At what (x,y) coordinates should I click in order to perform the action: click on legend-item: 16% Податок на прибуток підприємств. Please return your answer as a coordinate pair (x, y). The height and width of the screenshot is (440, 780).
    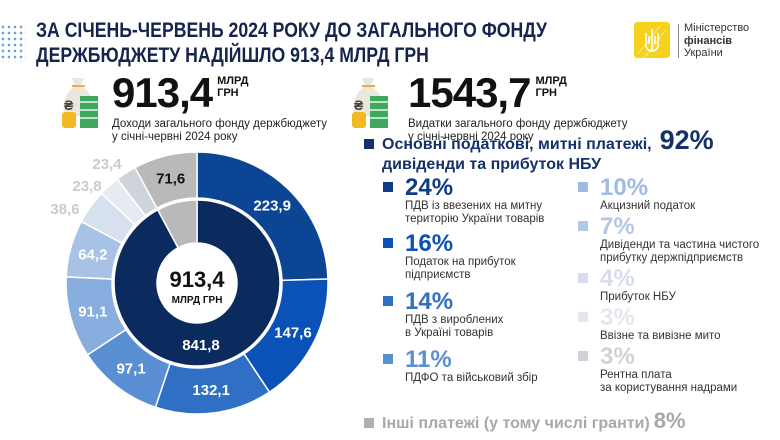
    Looking at the image, I should click on (449, 256).